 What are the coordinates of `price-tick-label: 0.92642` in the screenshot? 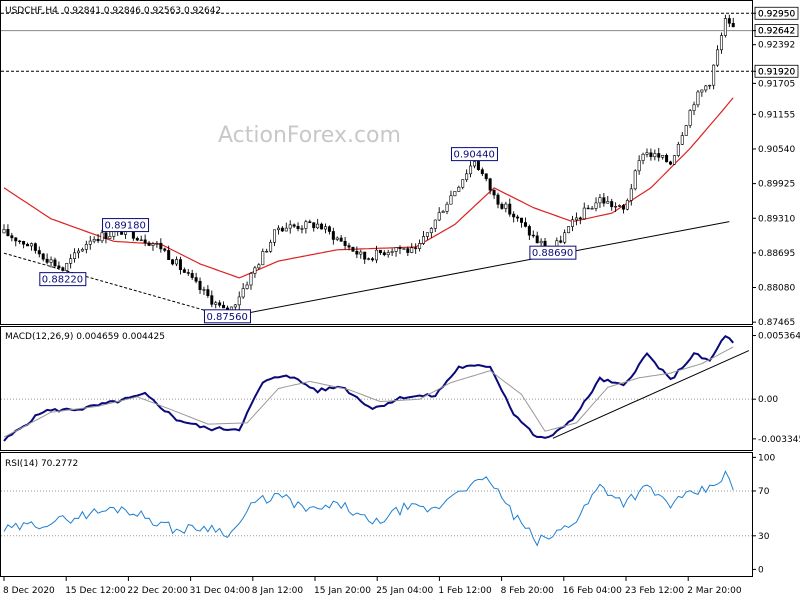 It's located at (776, 32).